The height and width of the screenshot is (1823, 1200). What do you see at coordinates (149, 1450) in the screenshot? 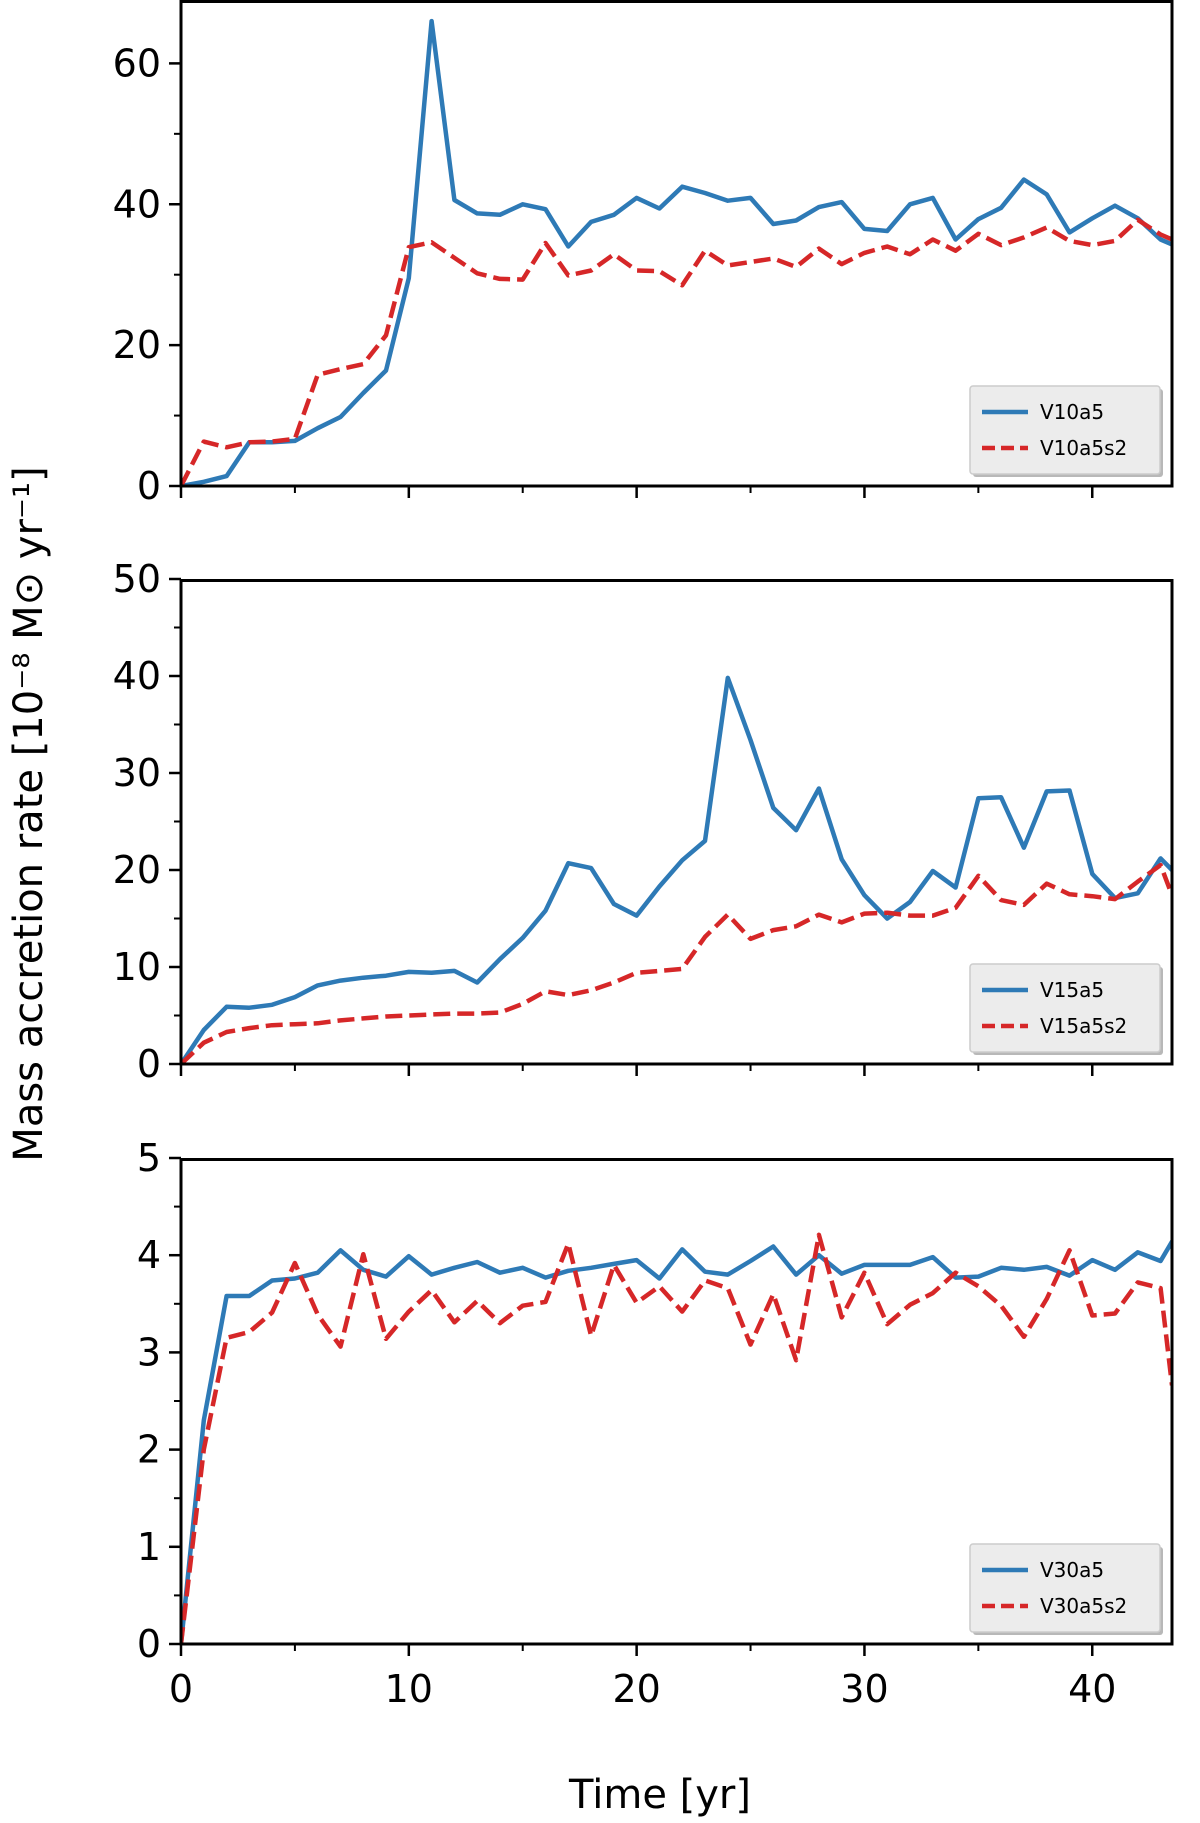
I see `y-tick-label: 2` at bounding box center [149, 1450].